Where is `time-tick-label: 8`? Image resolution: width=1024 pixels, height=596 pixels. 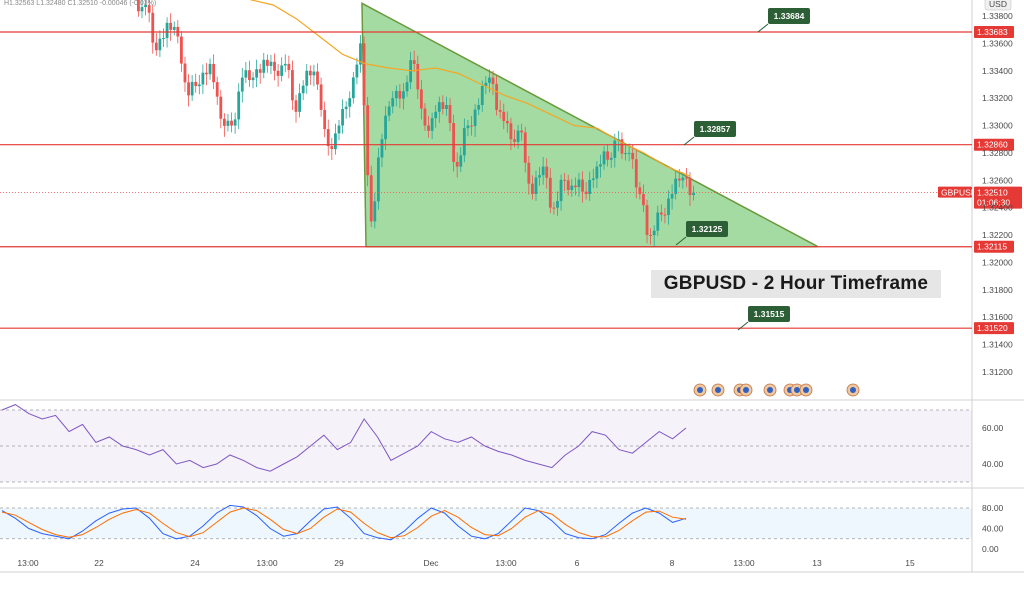
time-tick-label: 8 is located at coordinates (672, 563).